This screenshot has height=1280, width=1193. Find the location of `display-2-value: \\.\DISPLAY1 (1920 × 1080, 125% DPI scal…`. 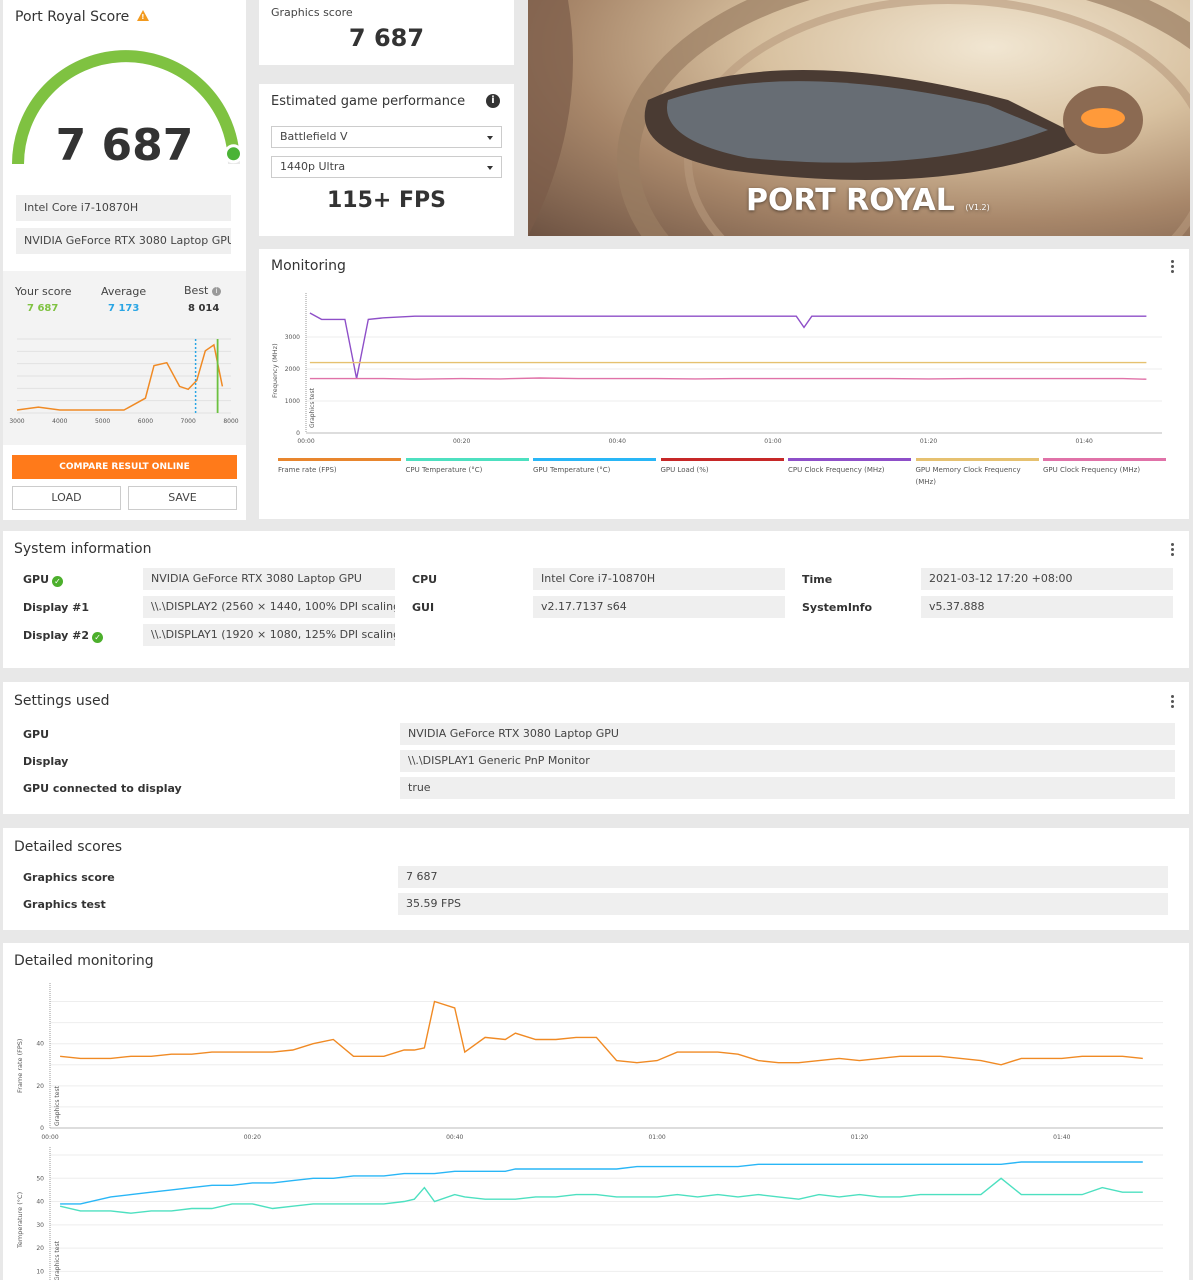

display-2-value: \\.\DISPLAY1 (1920 × 1080, 125% DPI scal… is located at coordinates (269, 635).